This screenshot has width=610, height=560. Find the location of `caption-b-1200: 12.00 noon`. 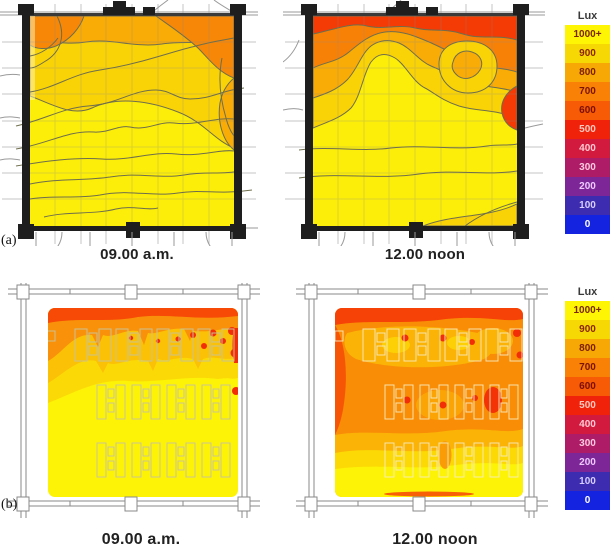

caption-b-1200: 12.00 noon is located at coordinates (435, 539).